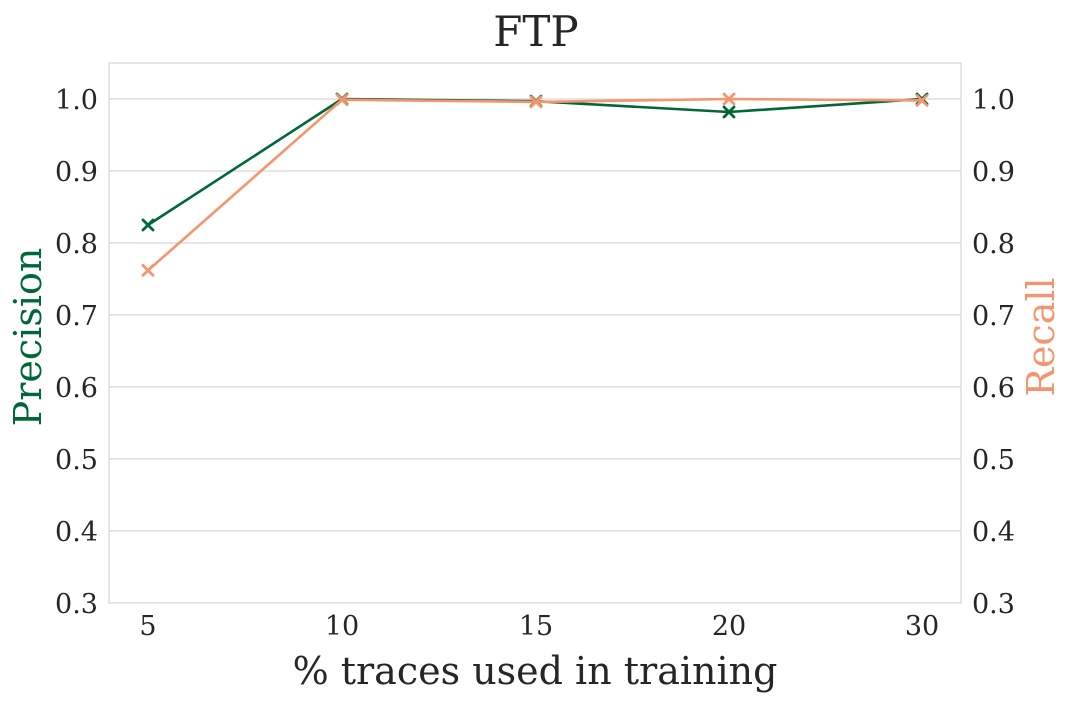  What do you see at coordinates (993, 532) in the screenshot?
I see `right-tick-label: 0.4` at bounding box center [993, 532].